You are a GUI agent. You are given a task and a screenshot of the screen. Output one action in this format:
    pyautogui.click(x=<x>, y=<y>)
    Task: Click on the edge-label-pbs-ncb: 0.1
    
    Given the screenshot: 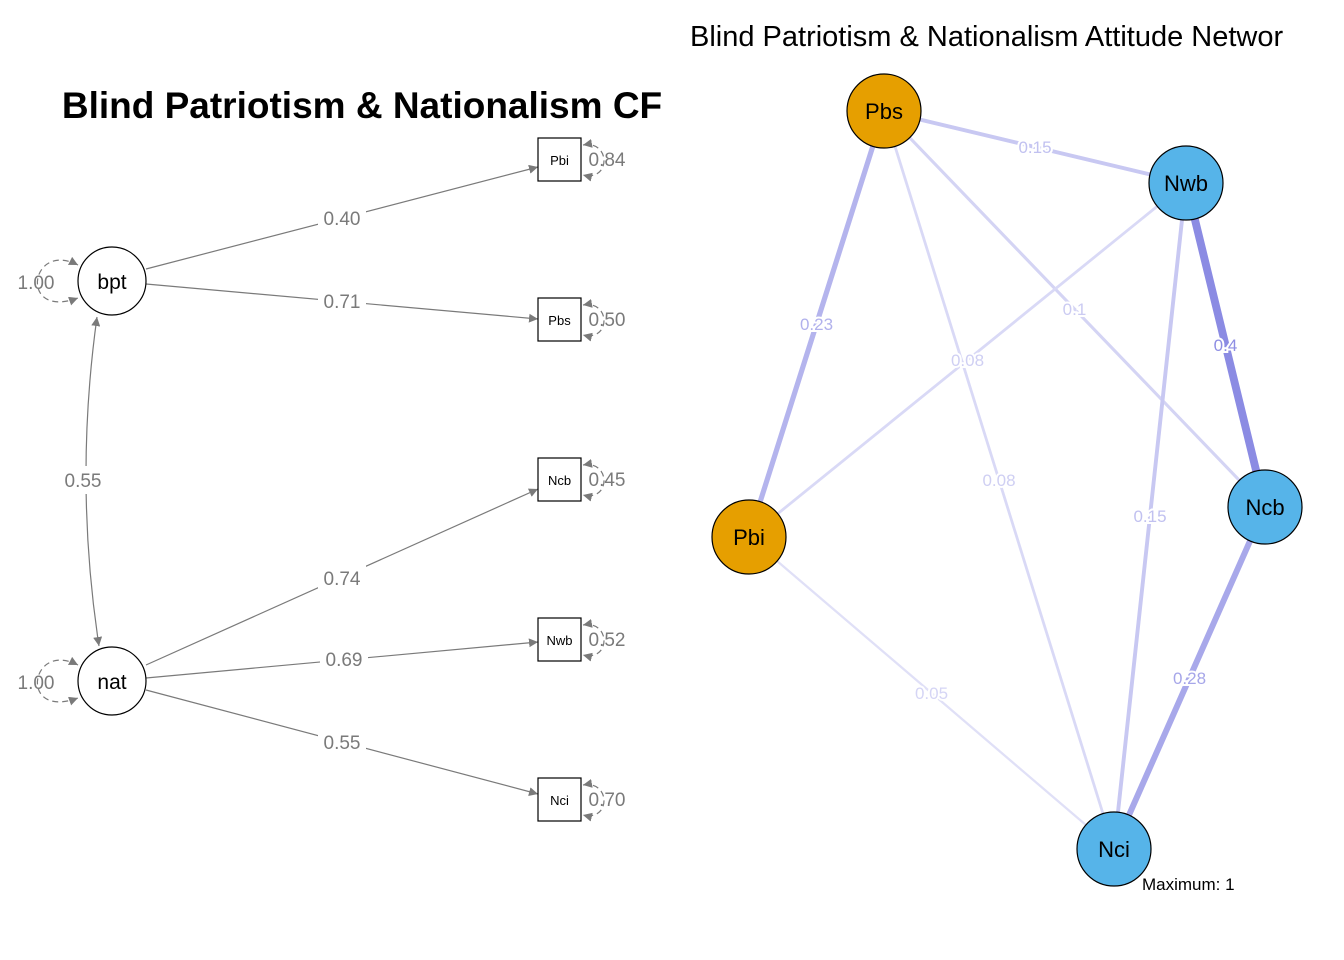 What is the action you would take?
    pyautogui.click(x=1075, y=309)
    